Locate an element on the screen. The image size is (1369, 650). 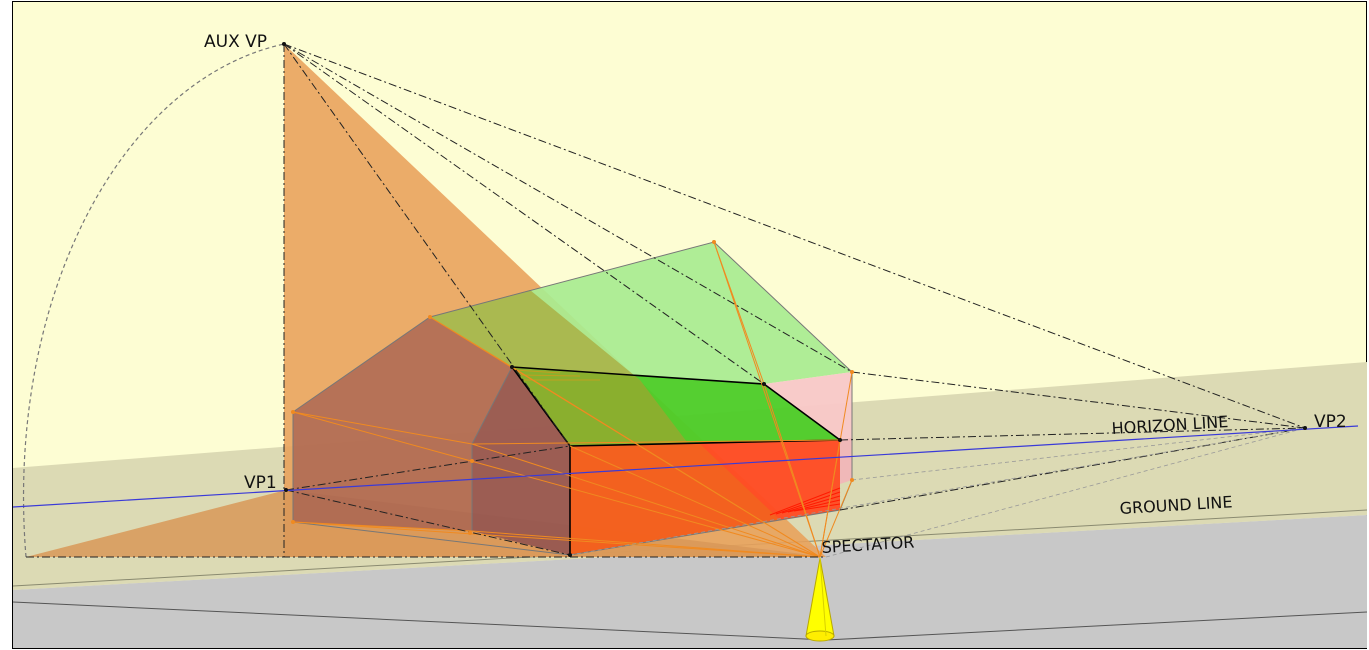
roof-overlap-olive is located at coordinates (560, 368).